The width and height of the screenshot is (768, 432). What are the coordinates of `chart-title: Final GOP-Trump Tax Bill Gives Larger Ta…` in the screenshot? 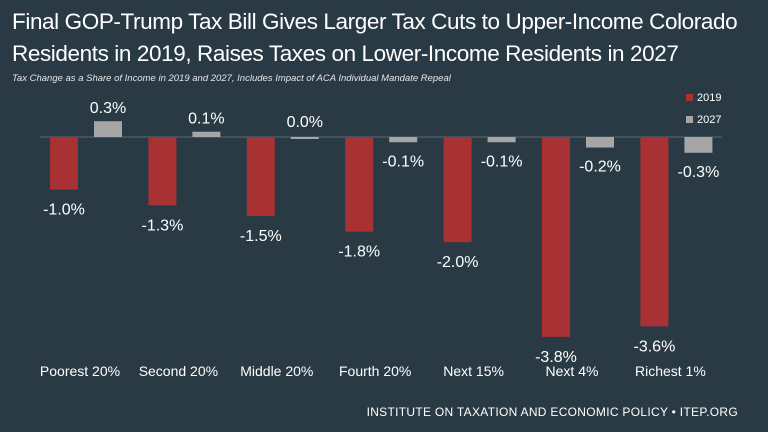 It's located at (382, 38).